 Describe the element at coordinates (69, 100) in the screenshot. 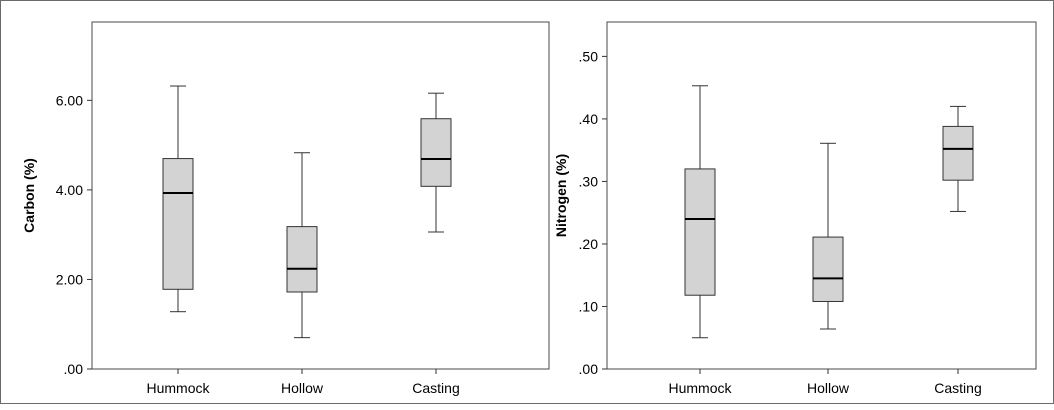

I see `y-tick-label: 6.00` at that location.